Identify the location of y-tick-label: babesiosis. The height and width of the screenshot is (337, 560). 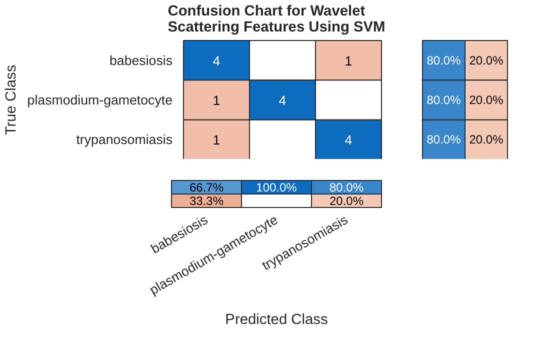
(141, 60).